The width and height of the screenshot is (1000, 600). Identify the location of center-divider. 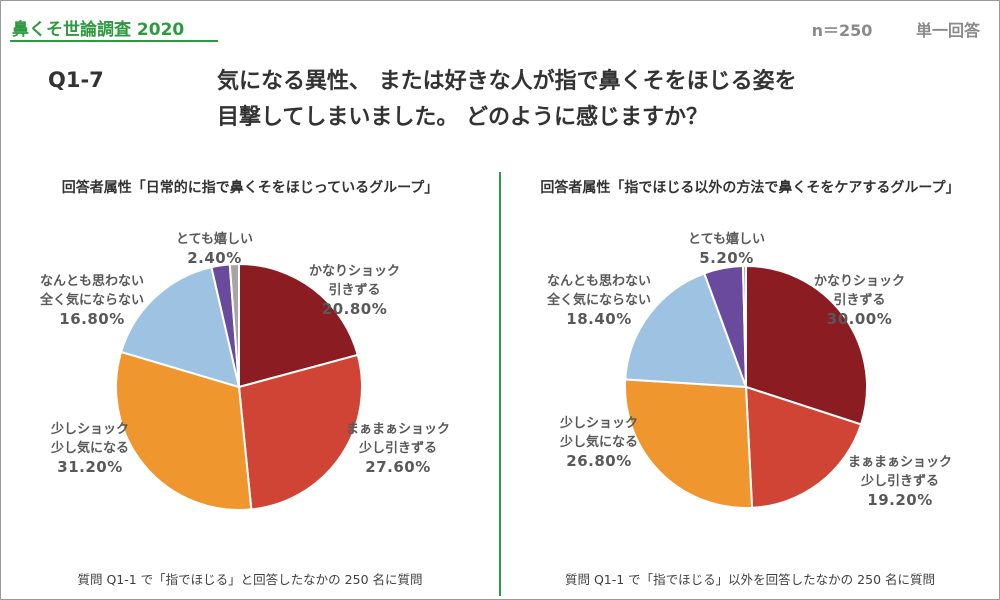
(500, 384).